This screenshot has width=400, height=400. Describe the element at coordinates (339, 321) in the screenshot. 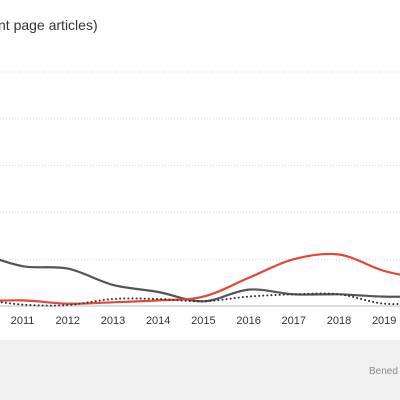

I see `x-tick-label: 2018` at that location.